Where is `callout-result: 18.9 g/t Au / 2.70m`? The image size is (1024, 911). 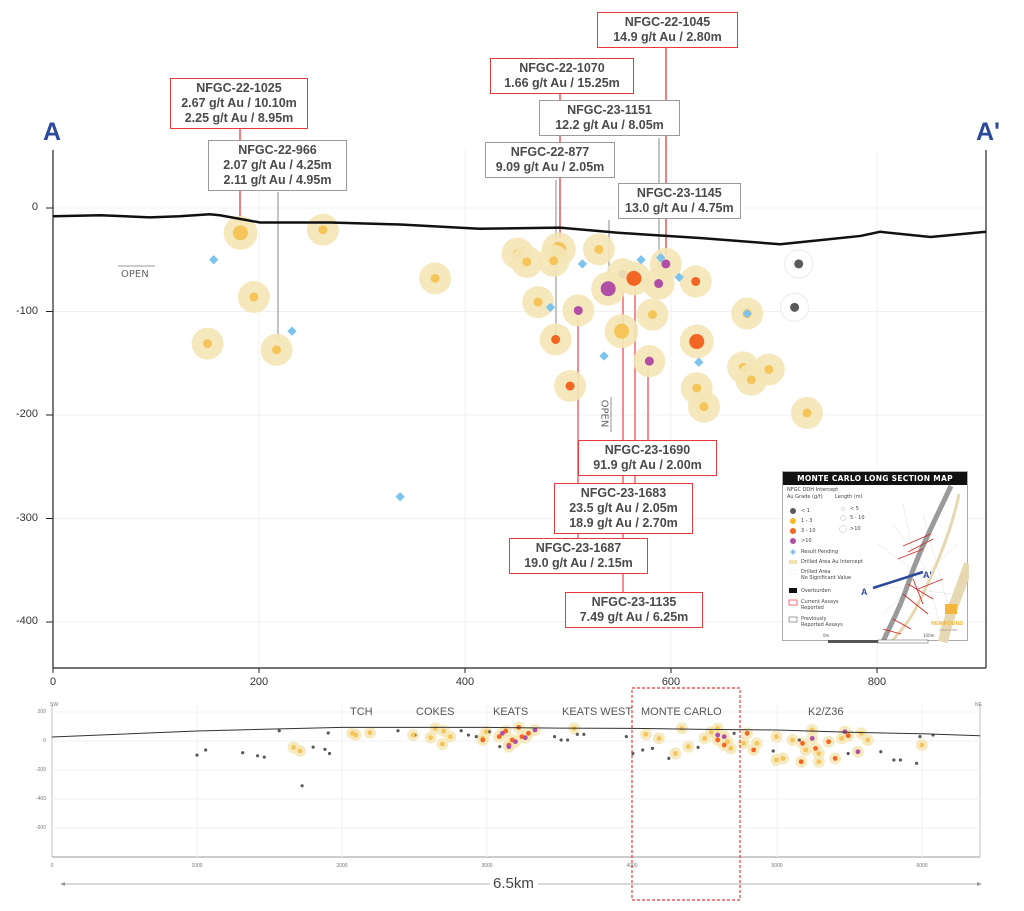
callout-result: 18.9 g/t Au / 2.70m is located at coordinates (623, 523).